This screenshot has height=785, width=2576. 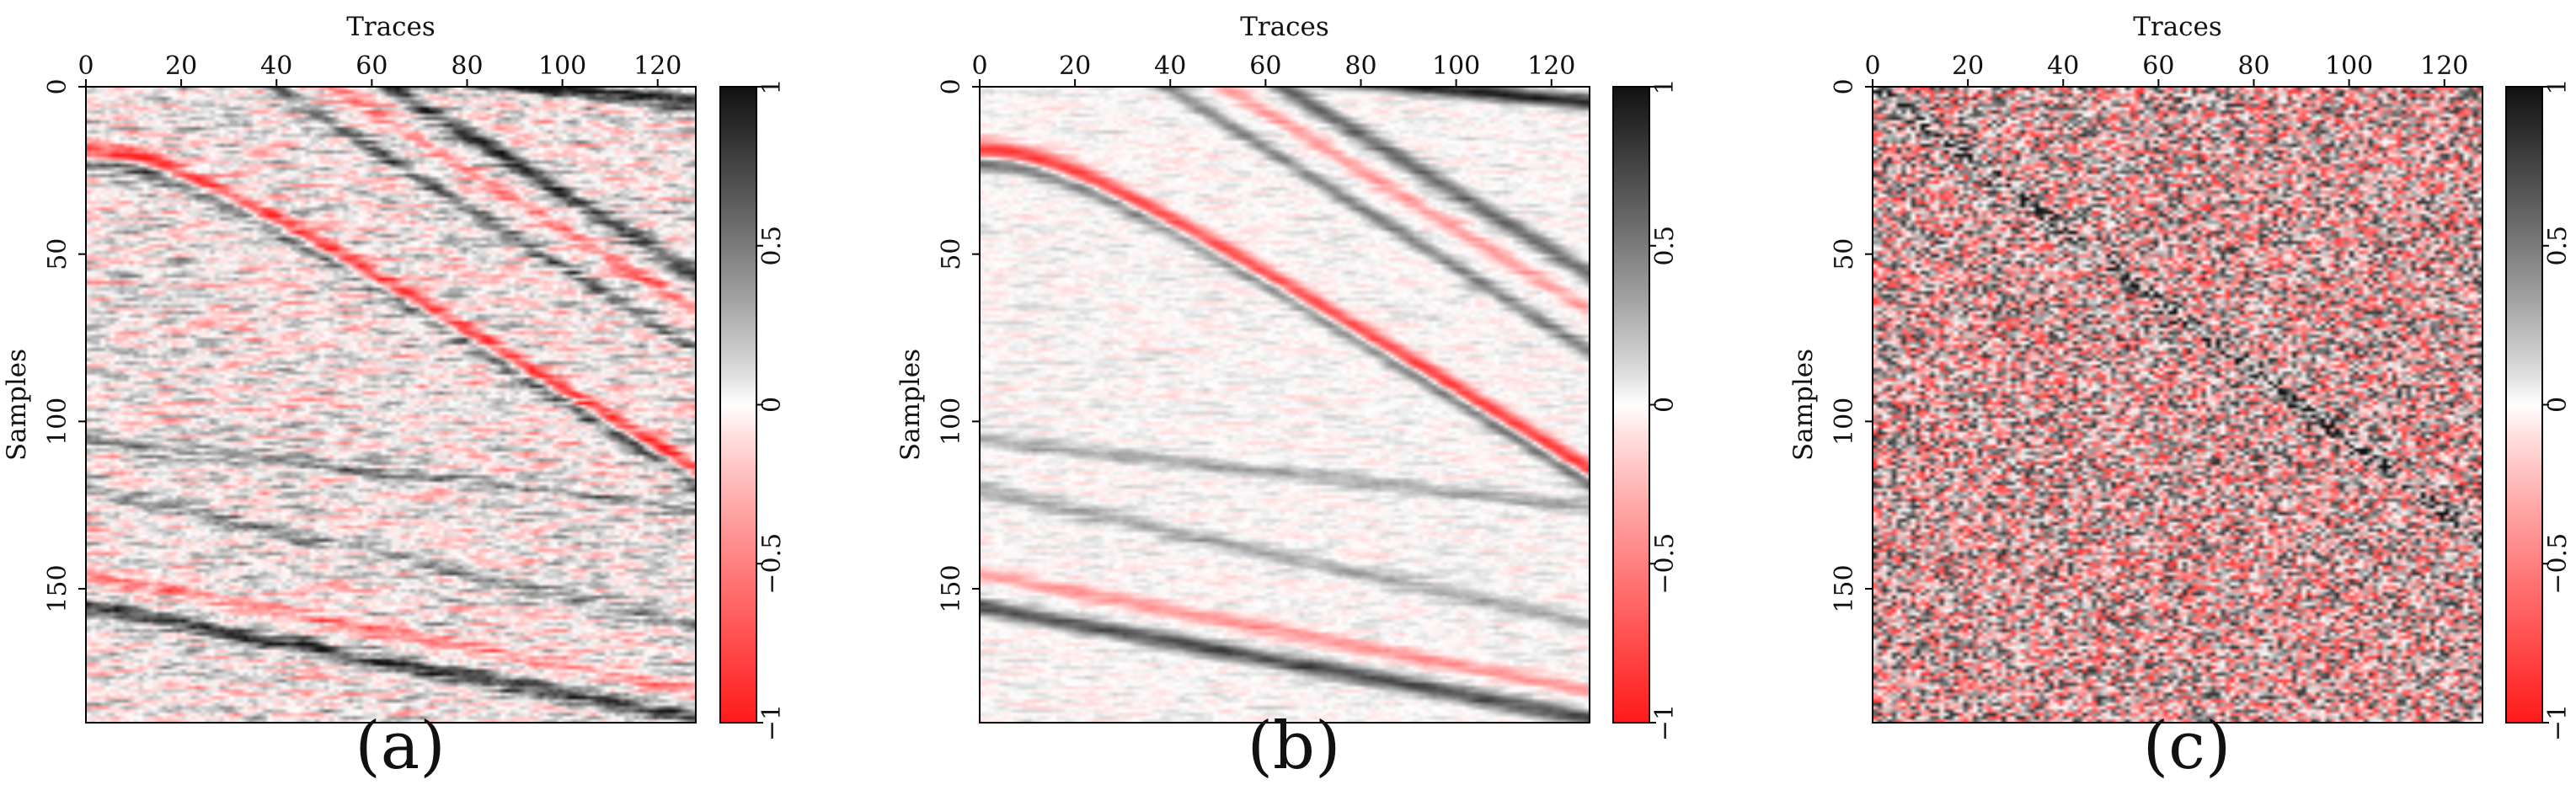 I want to click on panel-label: (c), so click(x=2187, y=745).